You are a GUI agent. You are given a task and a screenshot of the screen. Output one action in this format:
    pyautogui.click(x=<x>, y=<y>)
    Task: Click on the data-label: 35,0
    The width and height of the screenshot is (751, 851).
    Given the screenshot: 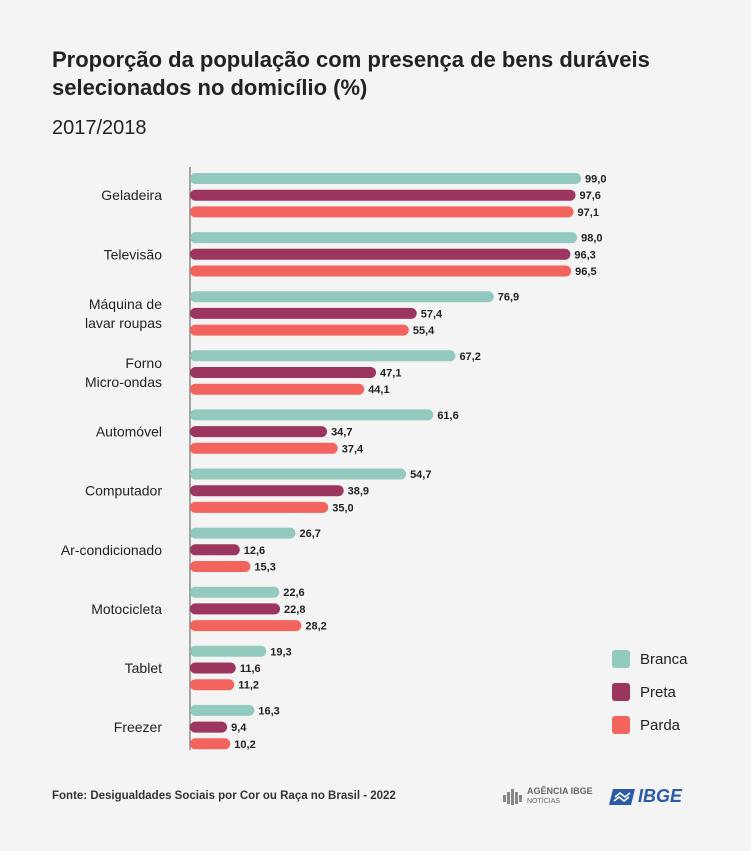 What is the action you would take?
    pyautogui.click(x=342, y=508)
    